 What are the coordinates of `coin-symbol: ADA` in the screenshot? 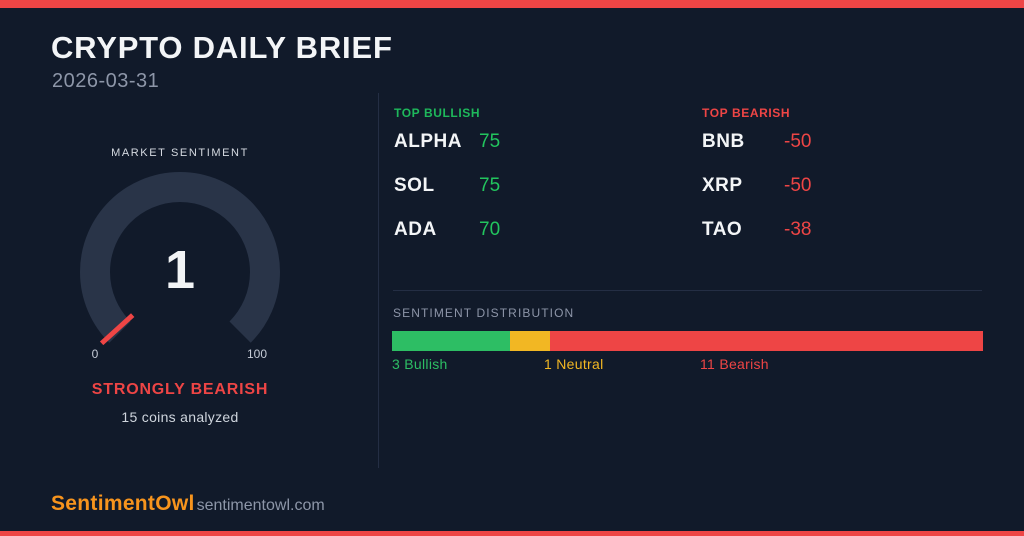 It's located at (415, 229).